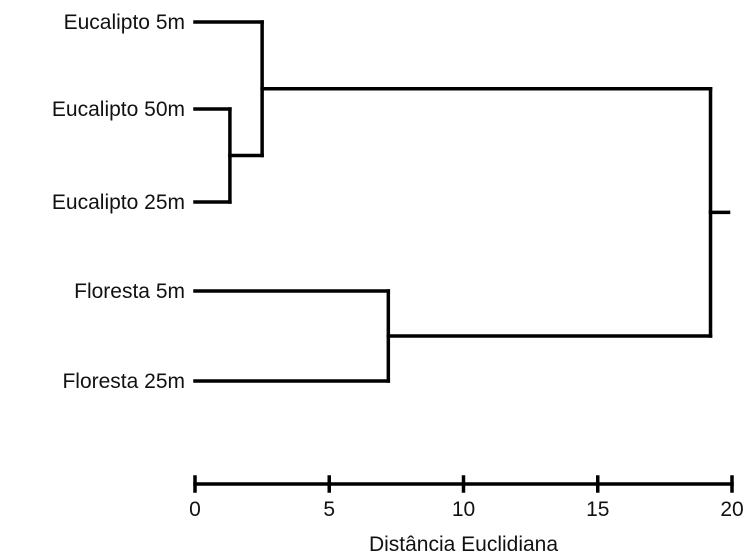  What do you see at coordinates (124, 22) in the screenshot?
I see `leaf-label: Eucalipto 5m` at bounding box center [124, 22].